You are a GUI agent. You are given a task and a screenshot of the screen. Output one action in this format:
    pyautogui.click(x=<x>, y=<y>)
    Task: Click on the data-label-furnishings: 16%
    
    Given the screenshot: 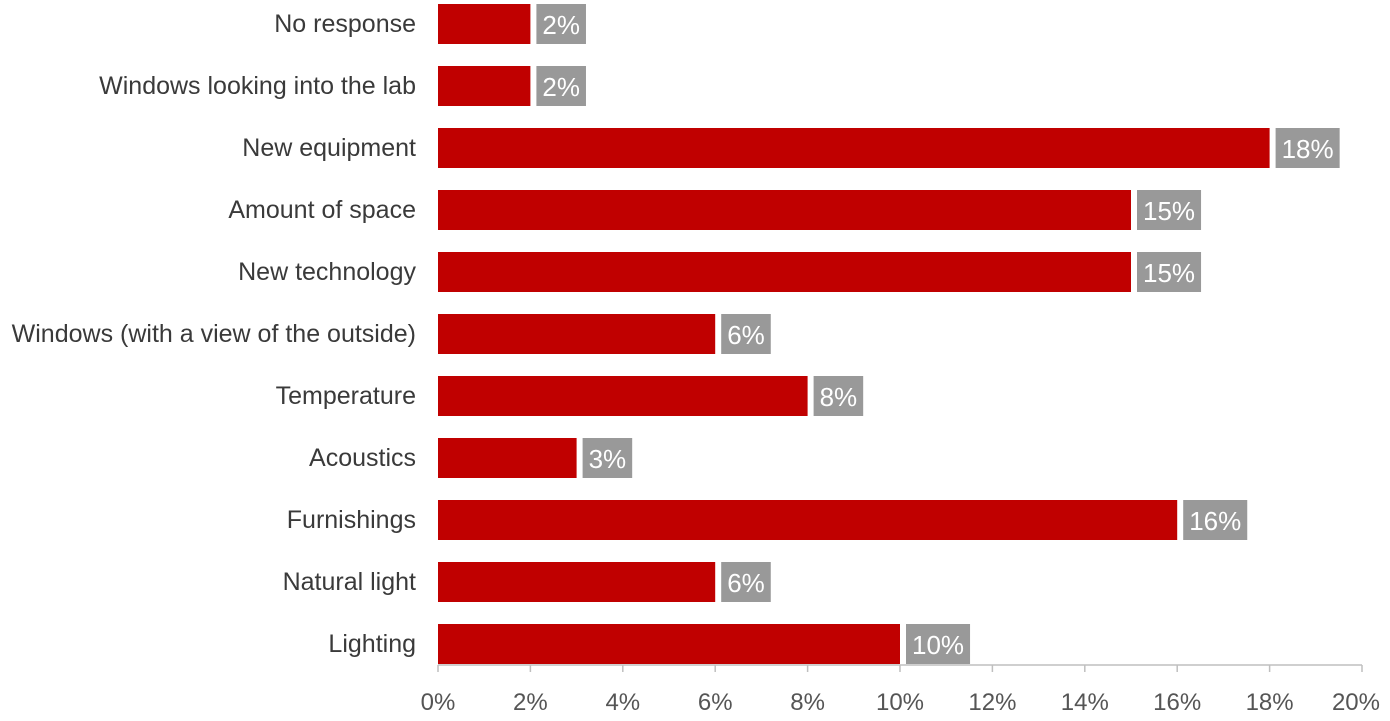 What is the action you would take?
    pyautogui.click(x=1215, y=520)
    